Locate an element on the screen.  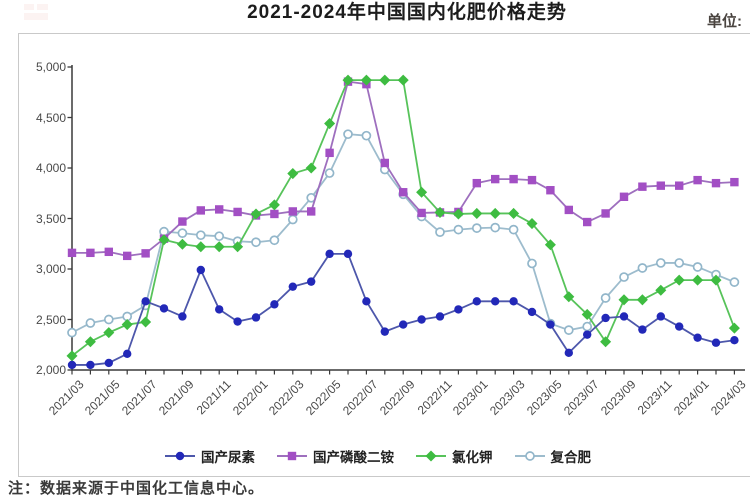
legend-label: 复合肥 is located at coordinates (571, 457).